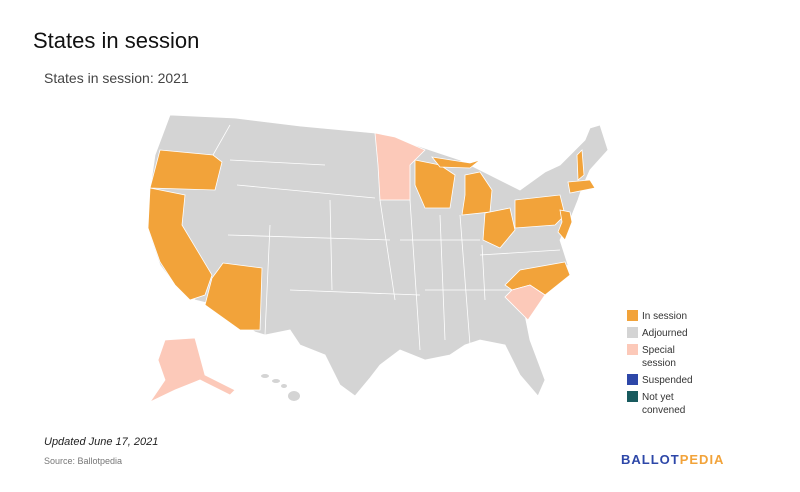 The width and height of the screenshot is (800, 492). I want to click on legend-label: Suspended, so click(667, 380).